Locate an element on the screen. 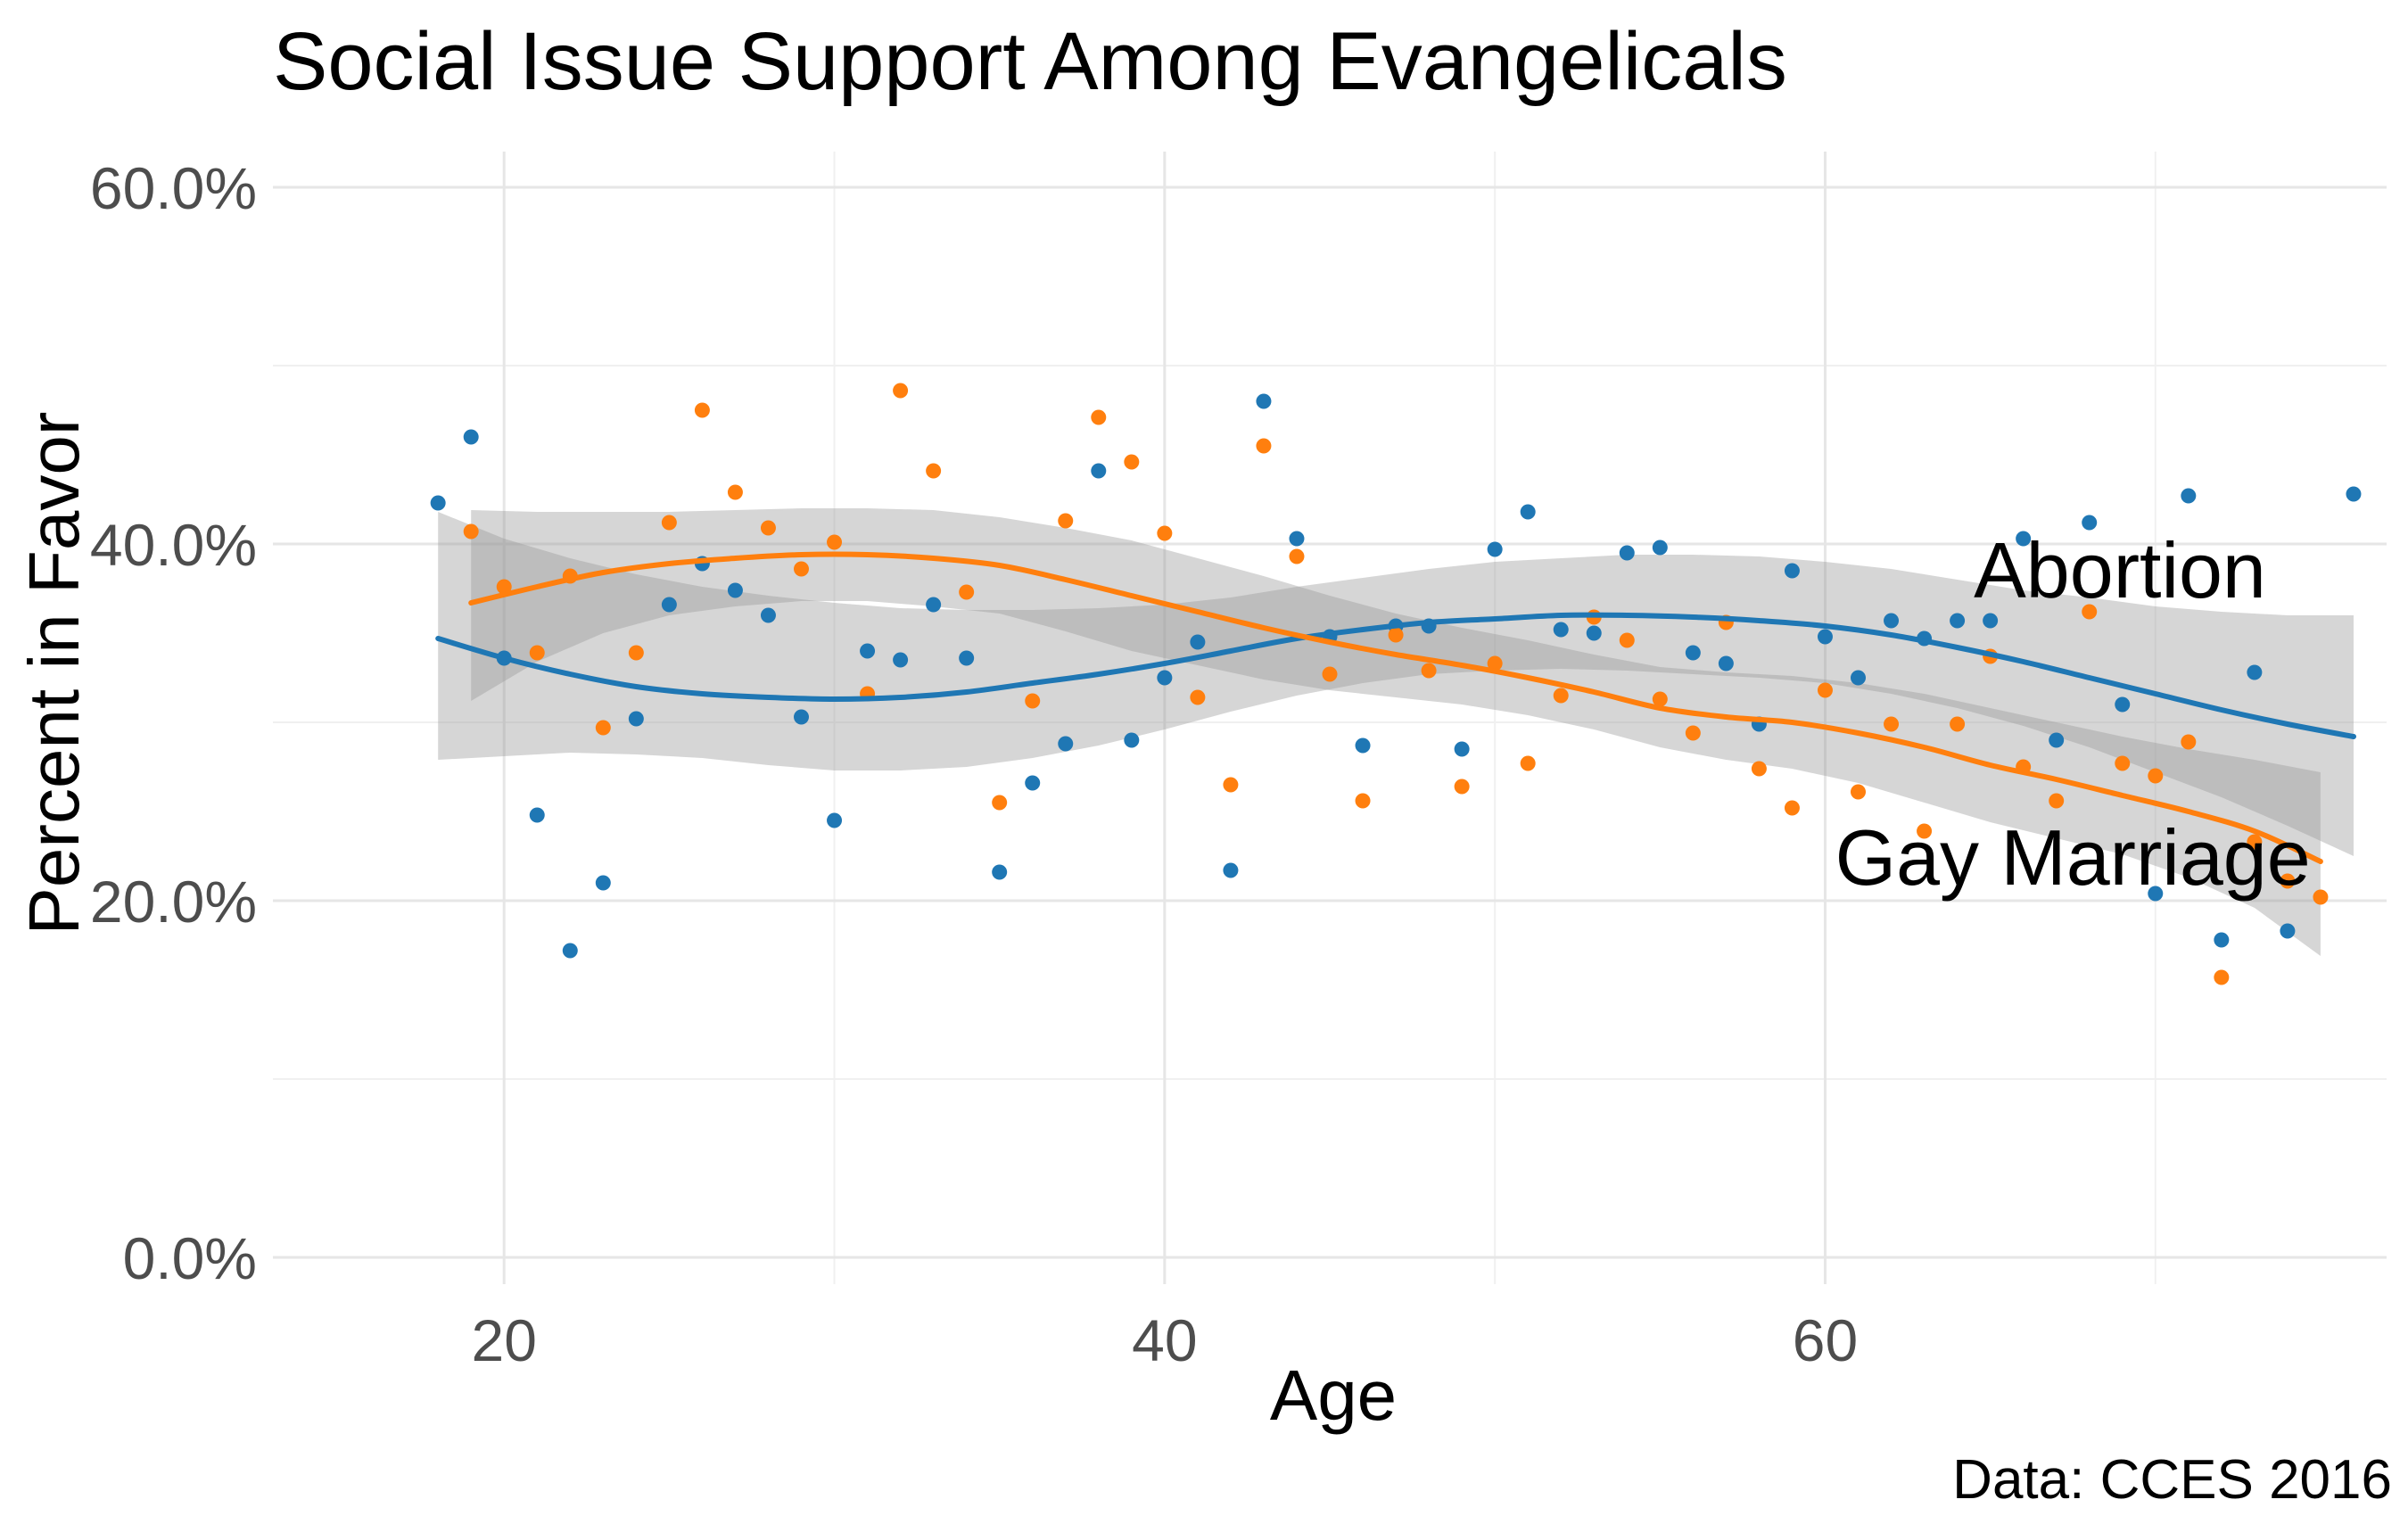 This screenshot has height=1516, width=2408. y-axis-label: Percent in Favor is located at coordinates (54, 673).